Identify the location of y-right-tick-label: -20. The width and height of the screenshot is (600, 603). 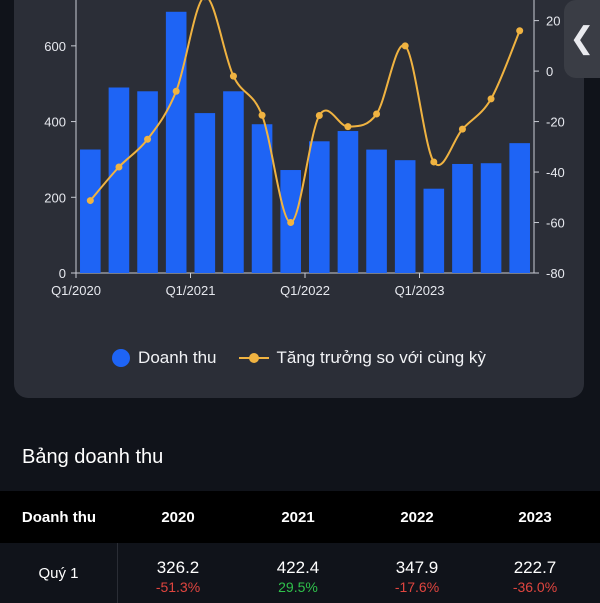
(555, 122).